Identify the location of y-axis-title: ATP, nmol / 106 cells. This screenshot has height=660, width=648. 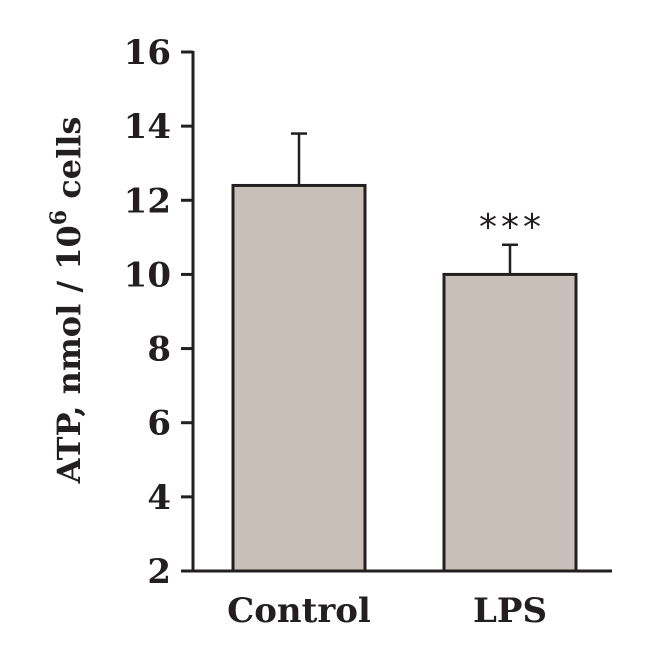
(67, 301).